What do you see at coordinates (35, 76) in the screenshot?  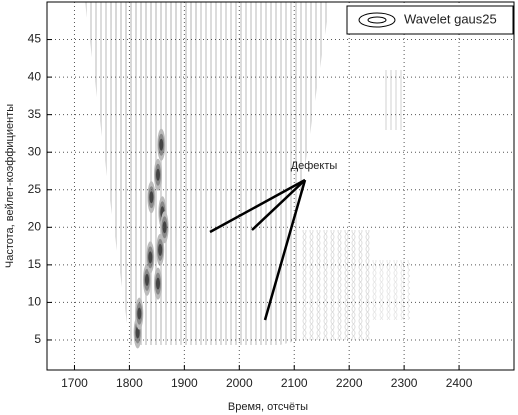 I see `y-tick-label: 40` at bounding box center [35, 76].